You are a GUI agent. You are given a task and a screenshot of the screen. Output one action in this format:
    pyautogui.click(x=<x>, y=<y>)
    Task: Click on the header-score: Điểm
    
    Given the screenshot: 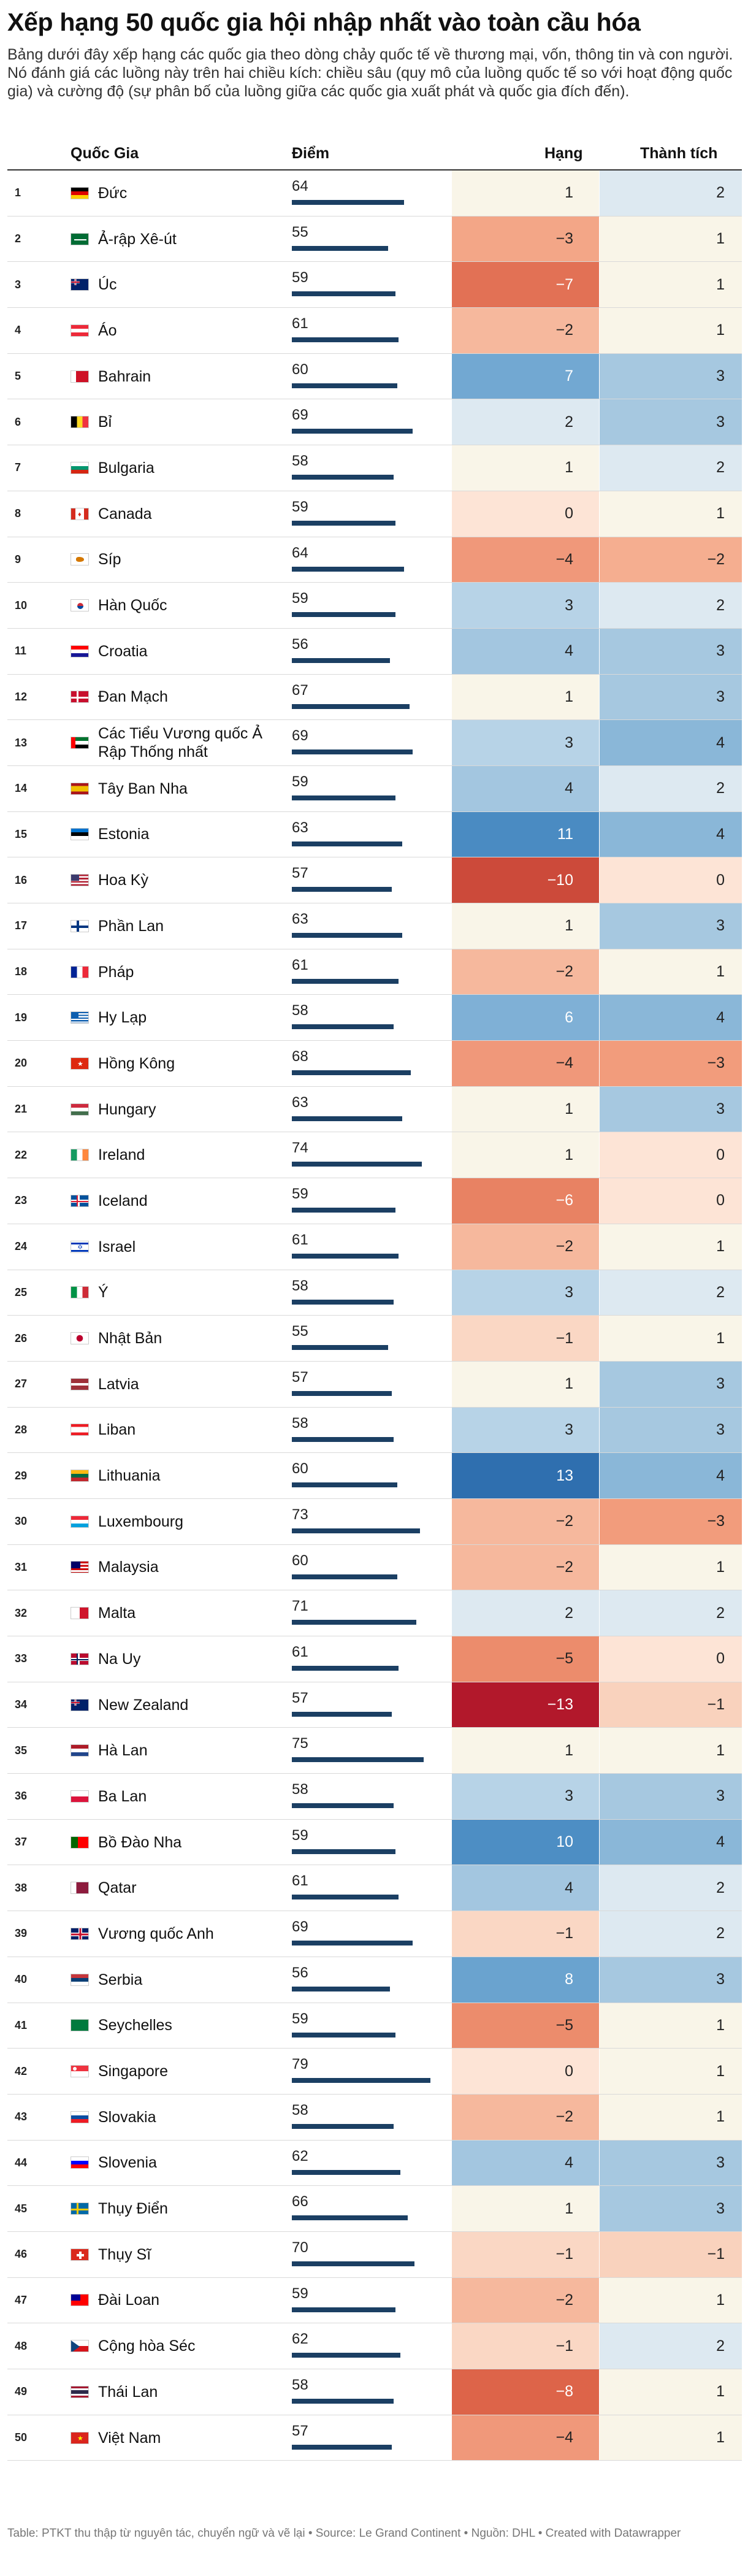 What is the action you would take?
    pyautogui.click(x=311, y=153)
    